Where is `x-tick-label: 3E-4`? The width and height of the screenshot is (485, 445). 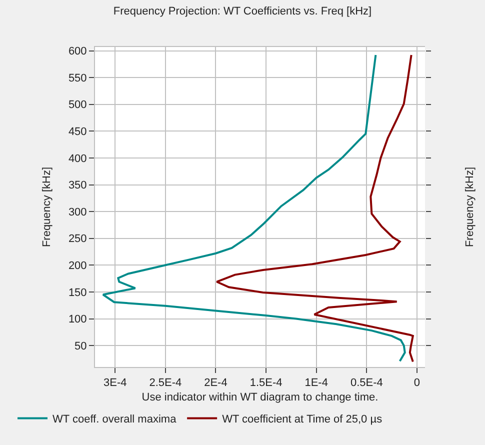 x-tick-label: 3E-4 is located at coordinates (115, 383).